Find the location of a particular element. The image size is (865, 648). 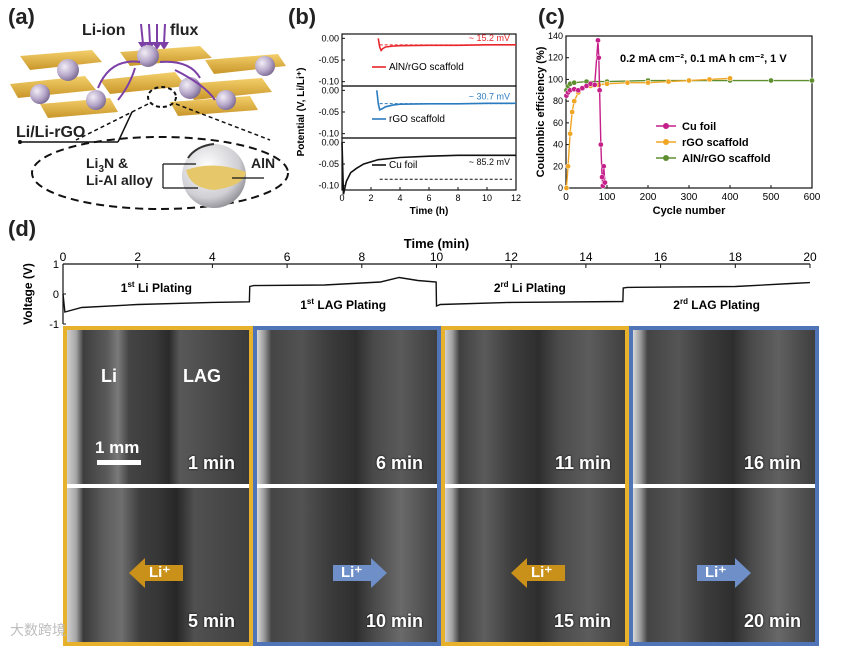

series-line-cu-foil is located at coordinates (428, 168).